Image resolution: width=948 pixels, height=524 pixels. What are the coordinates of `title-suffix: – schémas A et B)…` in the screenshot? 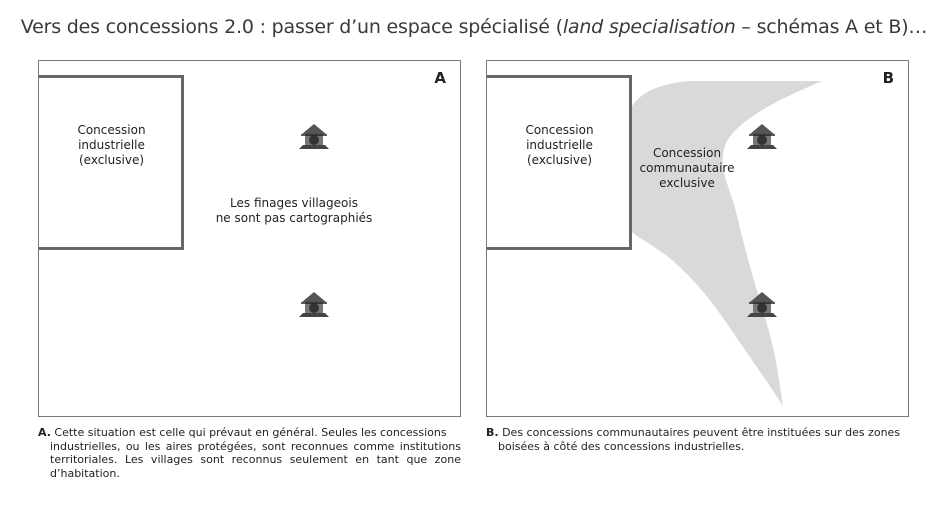 It's located at (831, 27).